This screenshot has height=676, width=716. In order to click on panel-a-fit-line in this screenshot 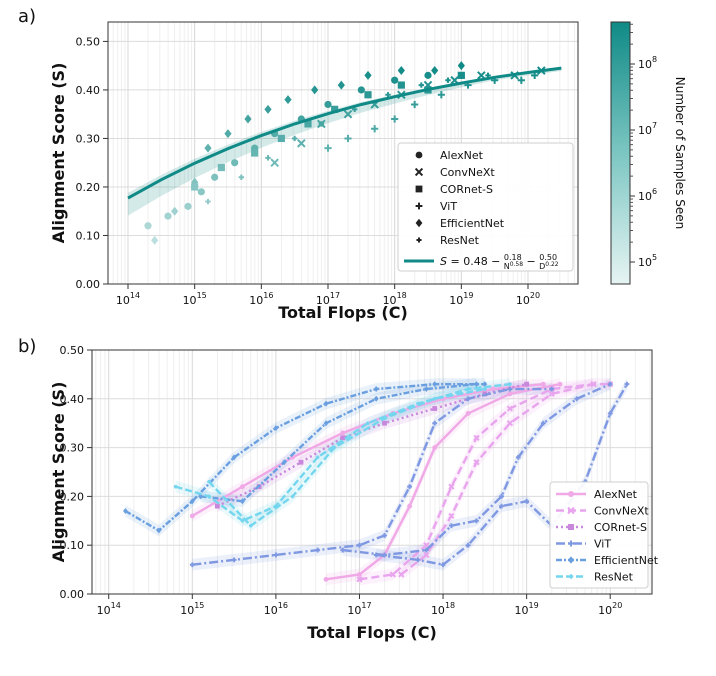, I will do `click(344, 133)`.